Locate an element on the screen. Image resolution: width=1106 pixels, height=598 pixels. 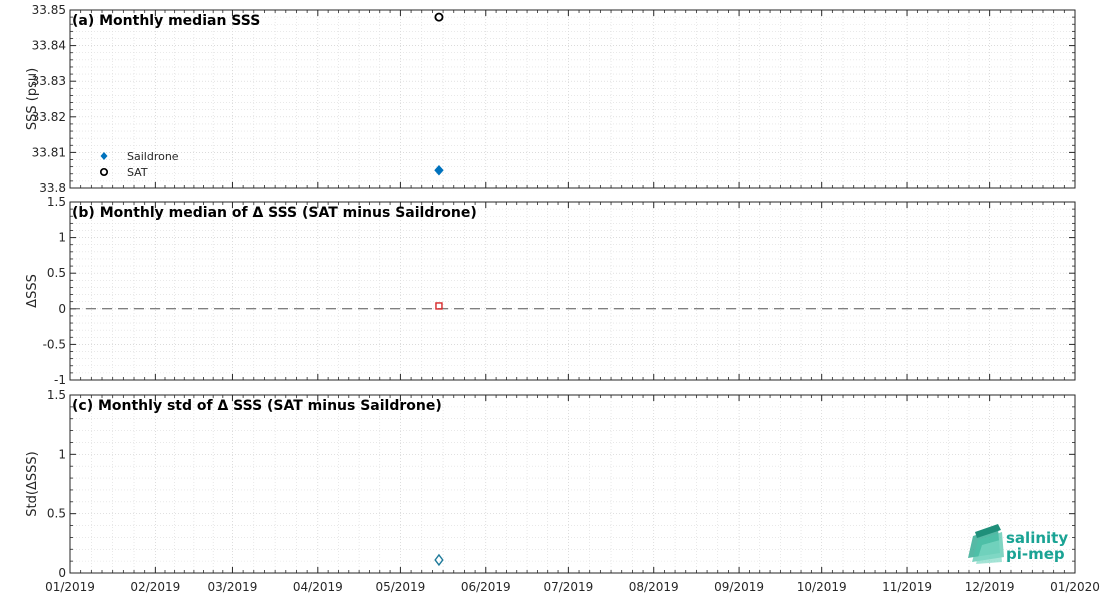
x-tick-label: 04/2019 is located at coordinates (318, 587).